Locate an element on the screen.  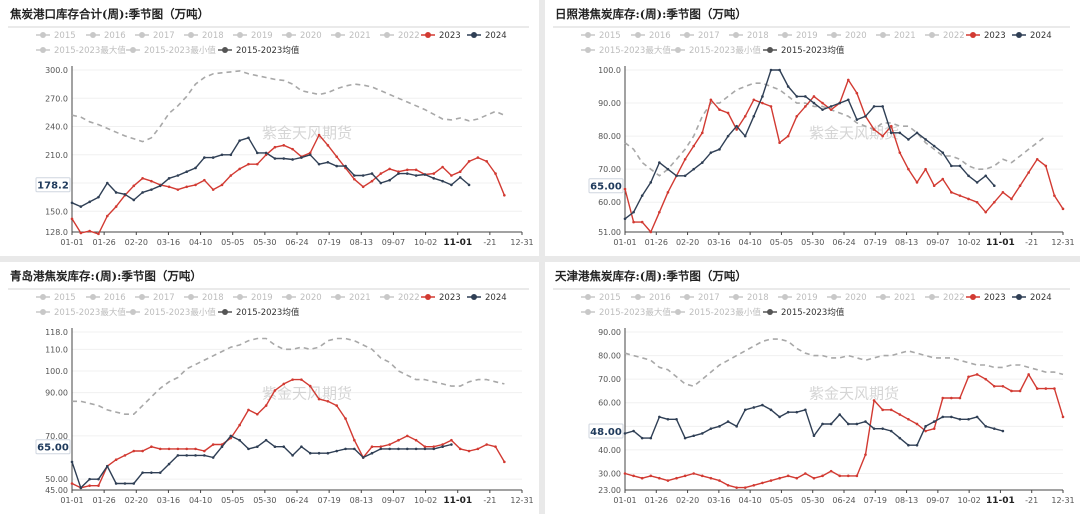
x-tick-label: 11-01 is located at coordinates (1000, 501).